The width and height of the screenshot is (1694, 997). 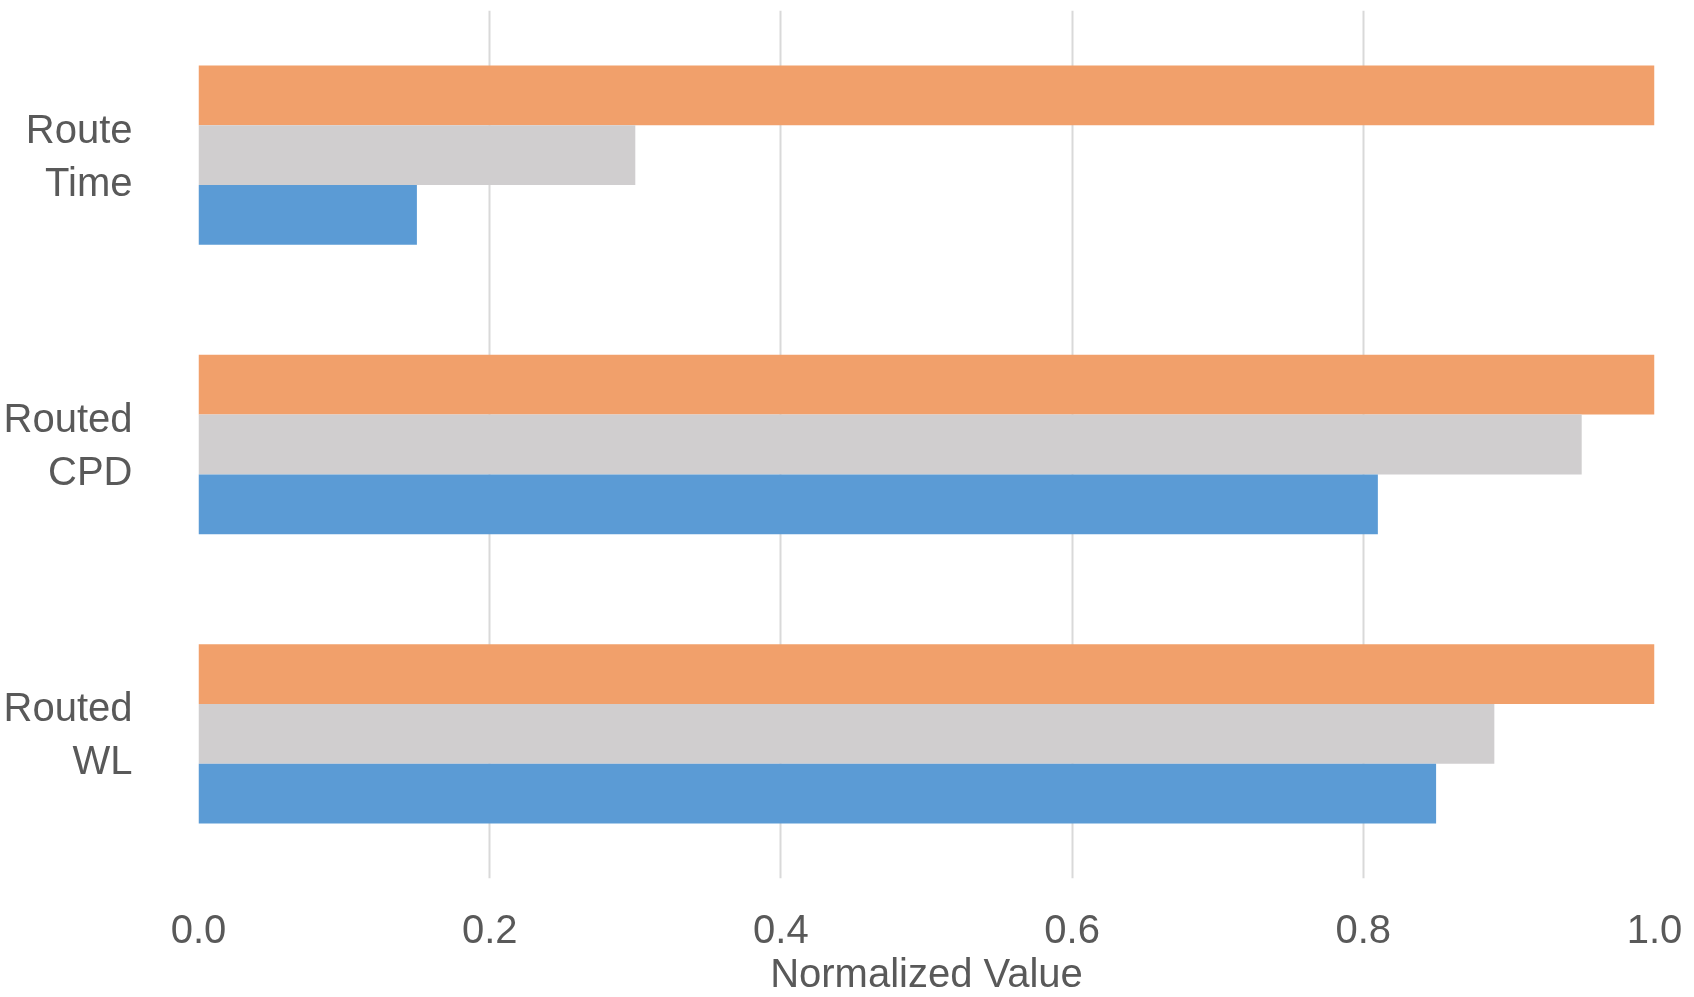 I want to click on x-tick-label: 0.0, so click(x=198, y=928).